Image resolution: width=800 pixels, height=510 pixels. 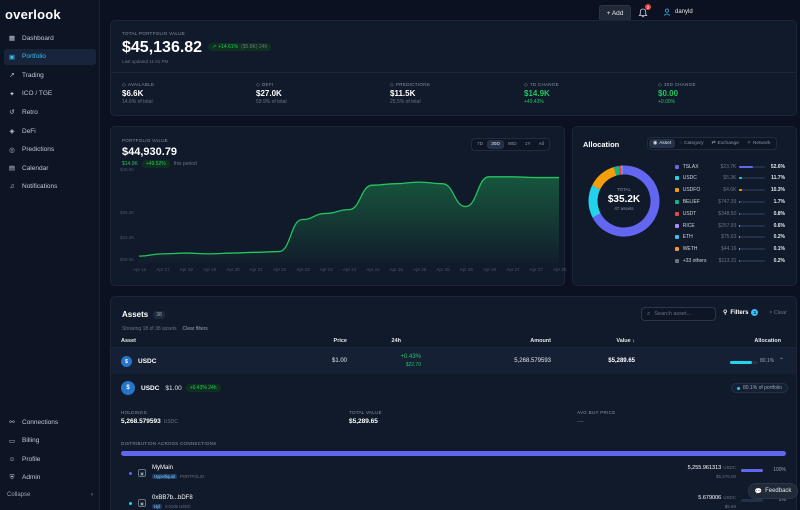 I want to click on allocation-tab-asset: ◉ Asset, so click(x=662, y=143).